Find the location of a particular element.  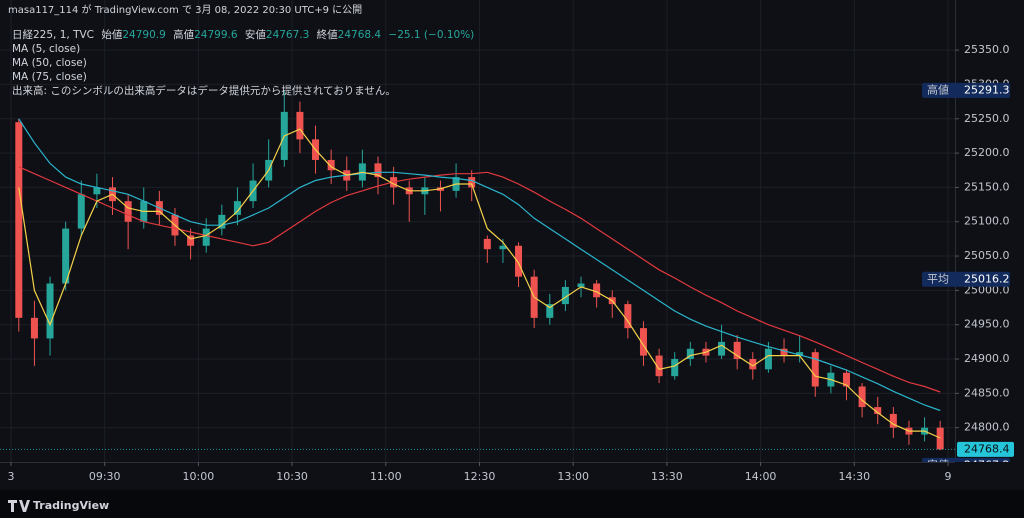

y-tick-label: 25350.0 is located at coordinates (987, 49).